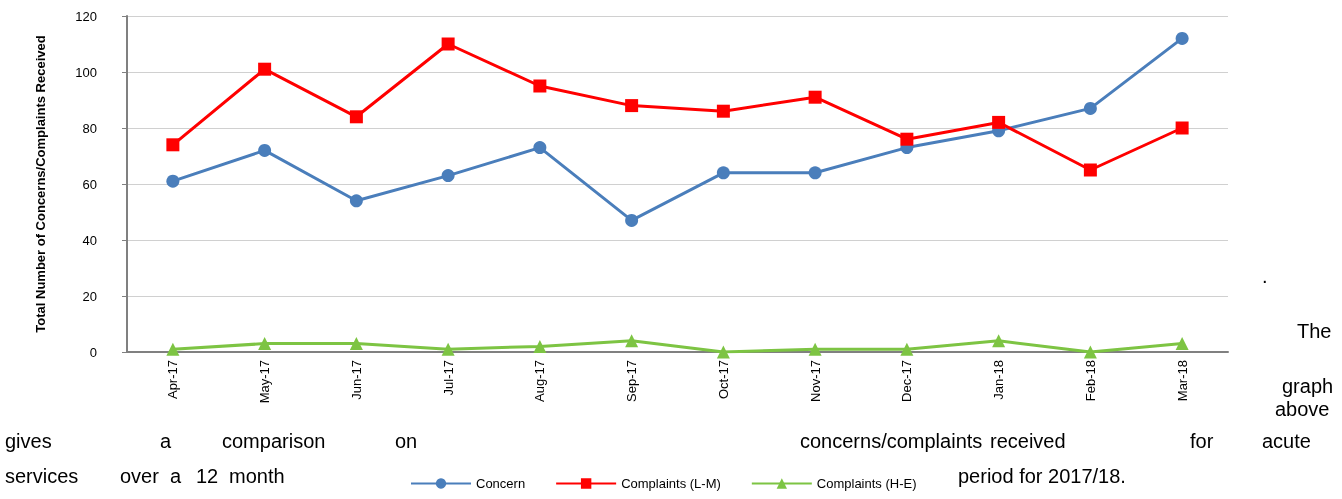 This screenshot has height=499, width=1342. Describe the element at coordinates (406, 441) in the screenshot. I see `text: on` at that location.